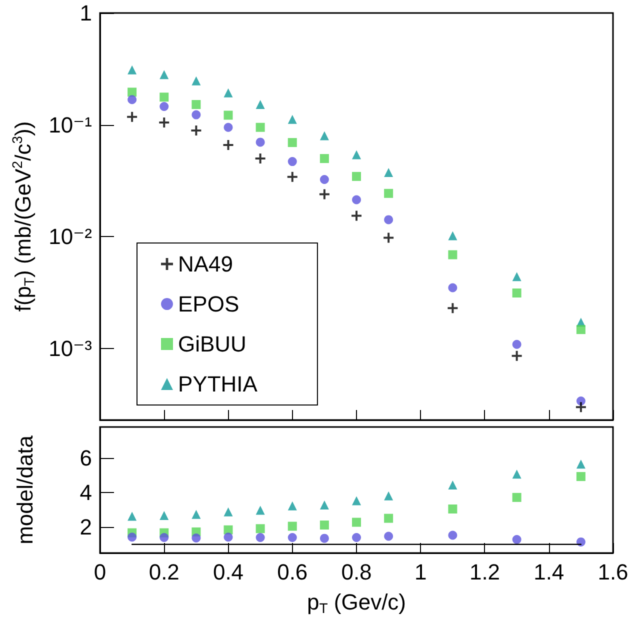 The width and height of the screenshot is (633, 621). Describe the element at coordinates (70, 349) in the screenshot. I see `y-tick-label: 10⁻³` at that location.